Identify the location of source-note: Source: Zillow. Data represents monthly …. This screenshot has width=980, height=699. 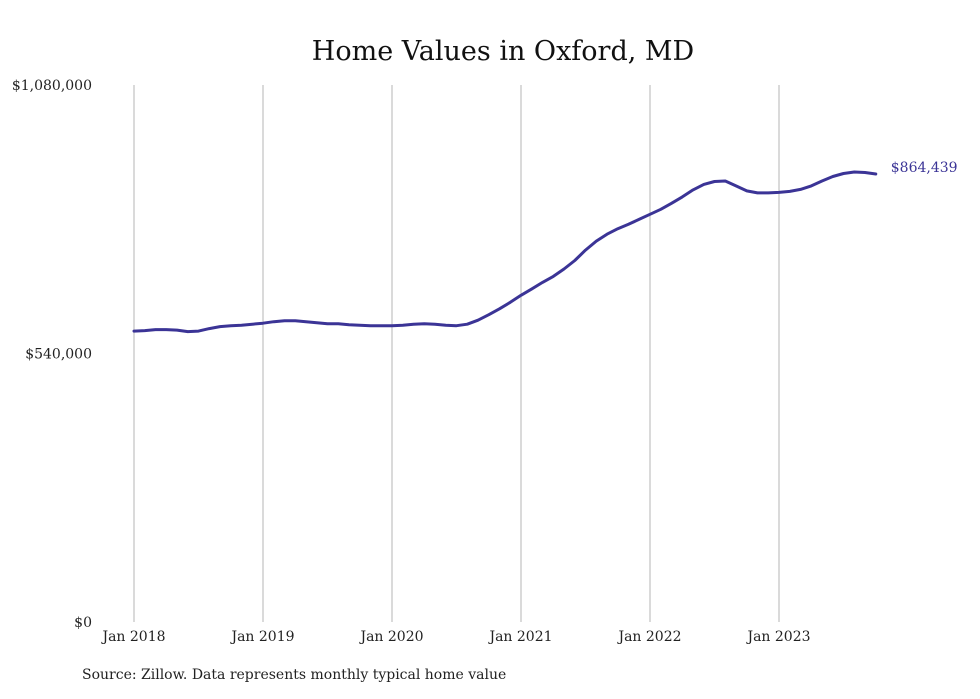
(294, 675).